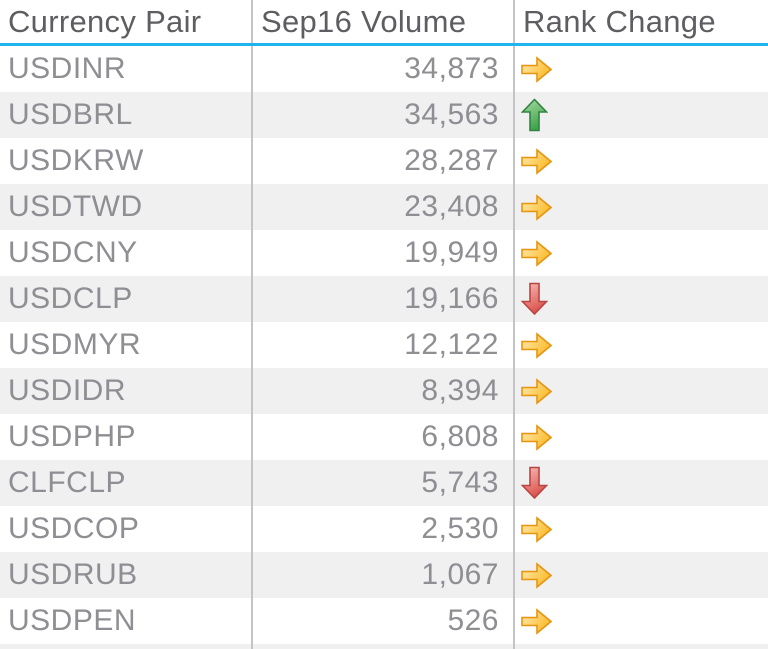  I want to click on volume-cell: 2,530, so click(382, 529).